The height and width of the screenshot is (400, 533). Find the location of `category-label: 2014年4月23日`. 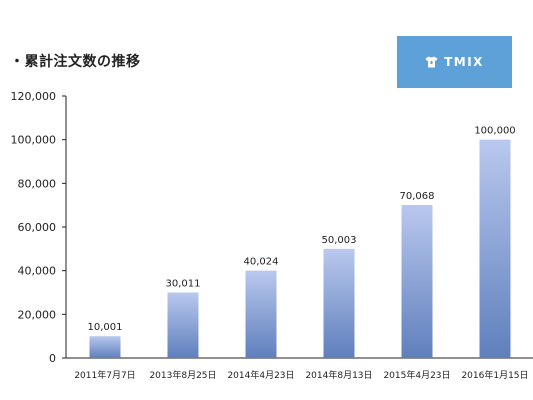

category-label: 2014年4月23日 is located at coordinates (260, 375).